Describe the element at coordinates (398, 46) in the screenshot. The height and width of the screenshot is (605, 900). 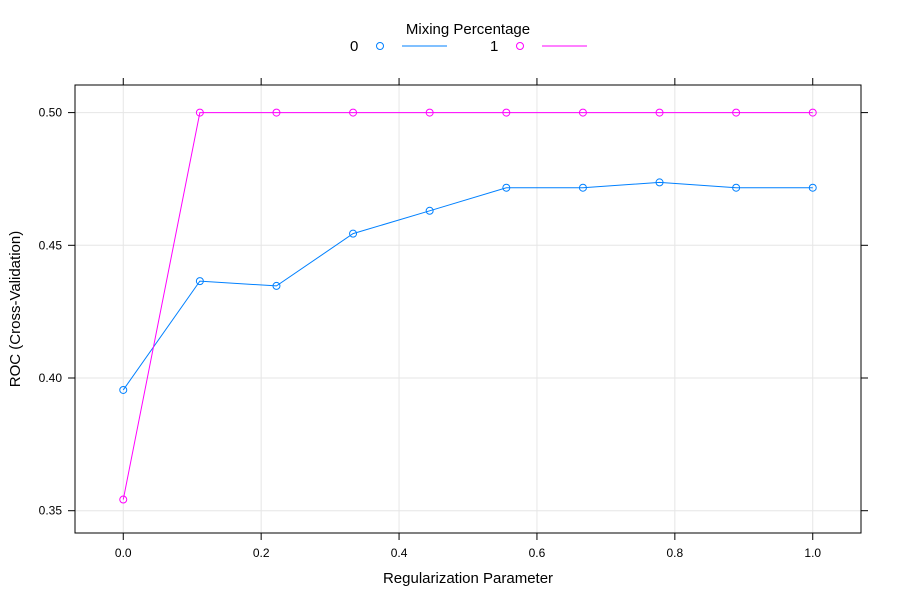
I see `legend-item-0: 0` at that location.